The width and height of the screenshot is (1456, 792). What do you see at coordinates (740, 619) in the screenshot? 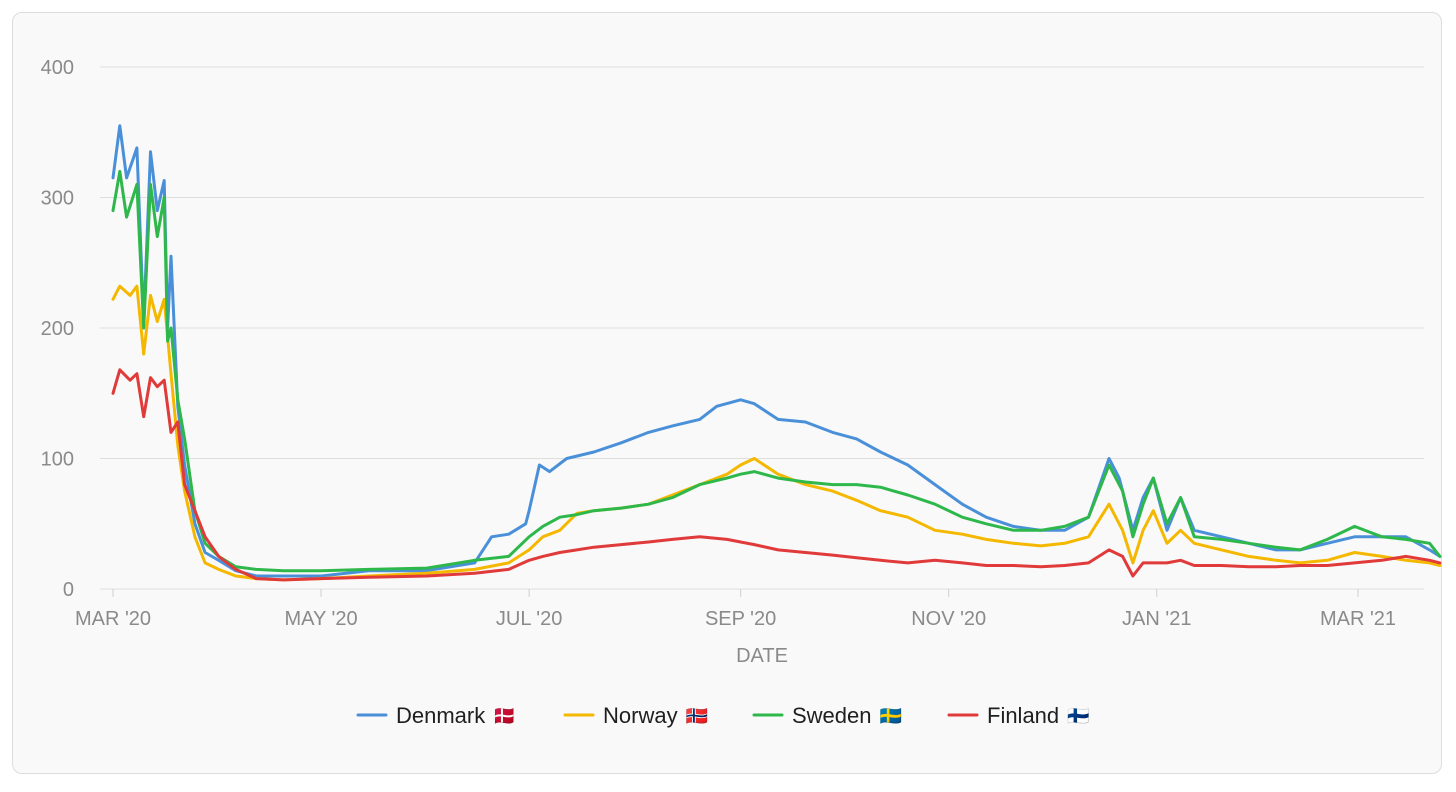
I see `x-tick-label: SEP '20` at bounding box center [740, 619].